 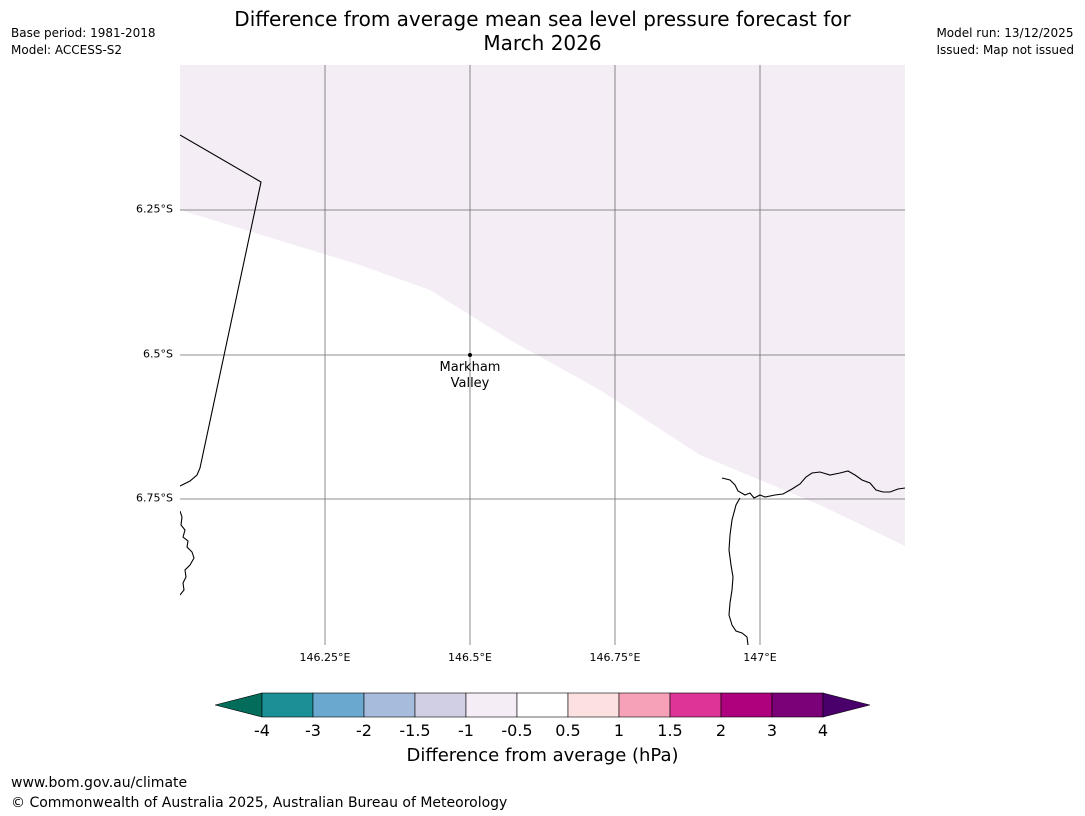 I want to click on colorbar, so click(x=542, y=705).